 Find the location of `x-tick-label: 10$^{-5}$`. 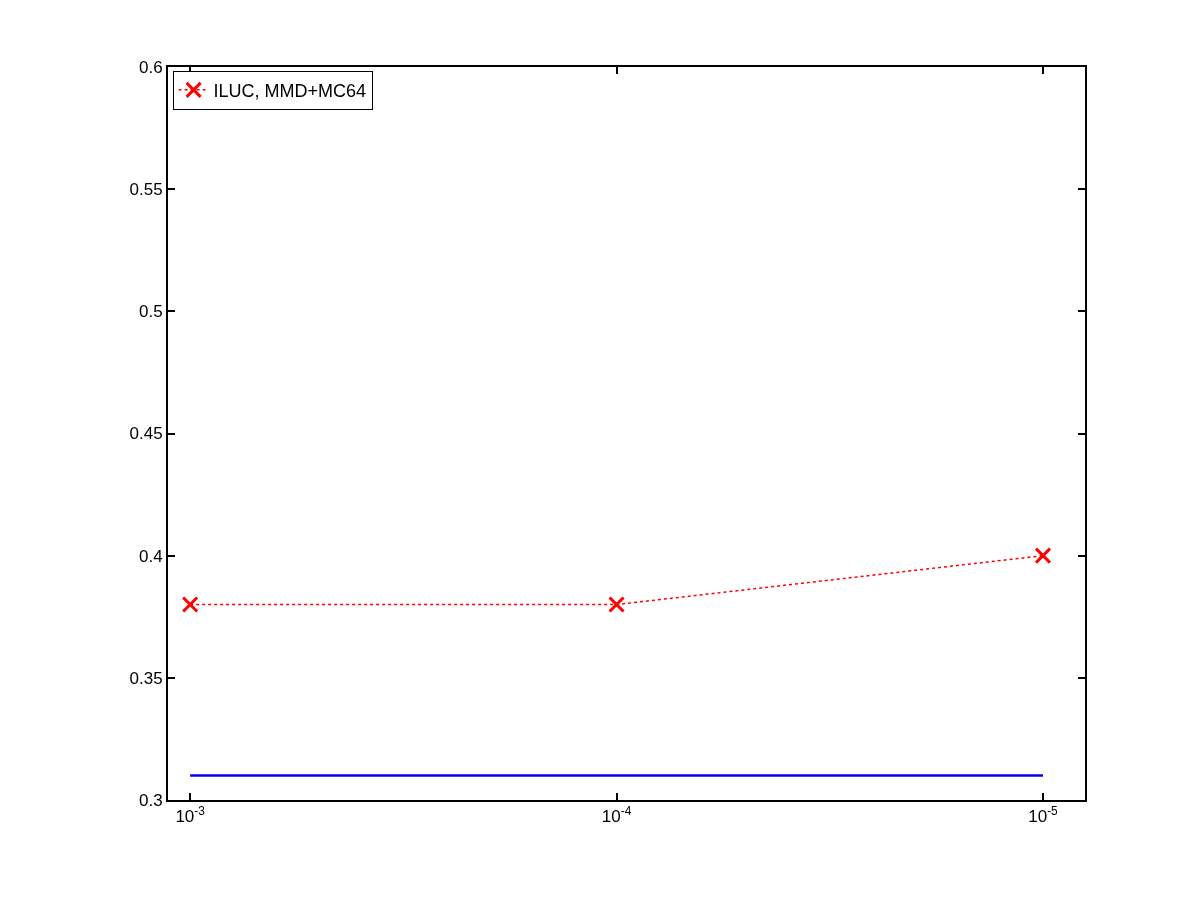

x-tick-label: 10$^{-5}$ is located at coordinates (1043, 815).